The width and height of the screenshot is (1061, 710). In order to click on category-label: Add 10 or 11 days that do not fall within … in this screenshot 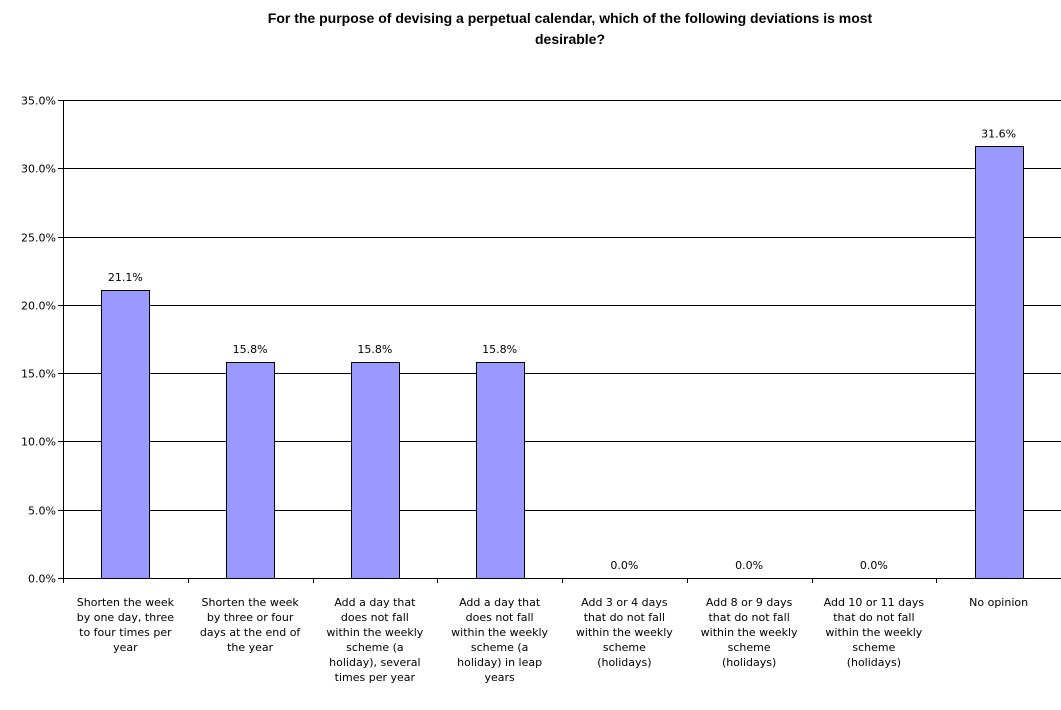, I will do `click(874, 632)`.